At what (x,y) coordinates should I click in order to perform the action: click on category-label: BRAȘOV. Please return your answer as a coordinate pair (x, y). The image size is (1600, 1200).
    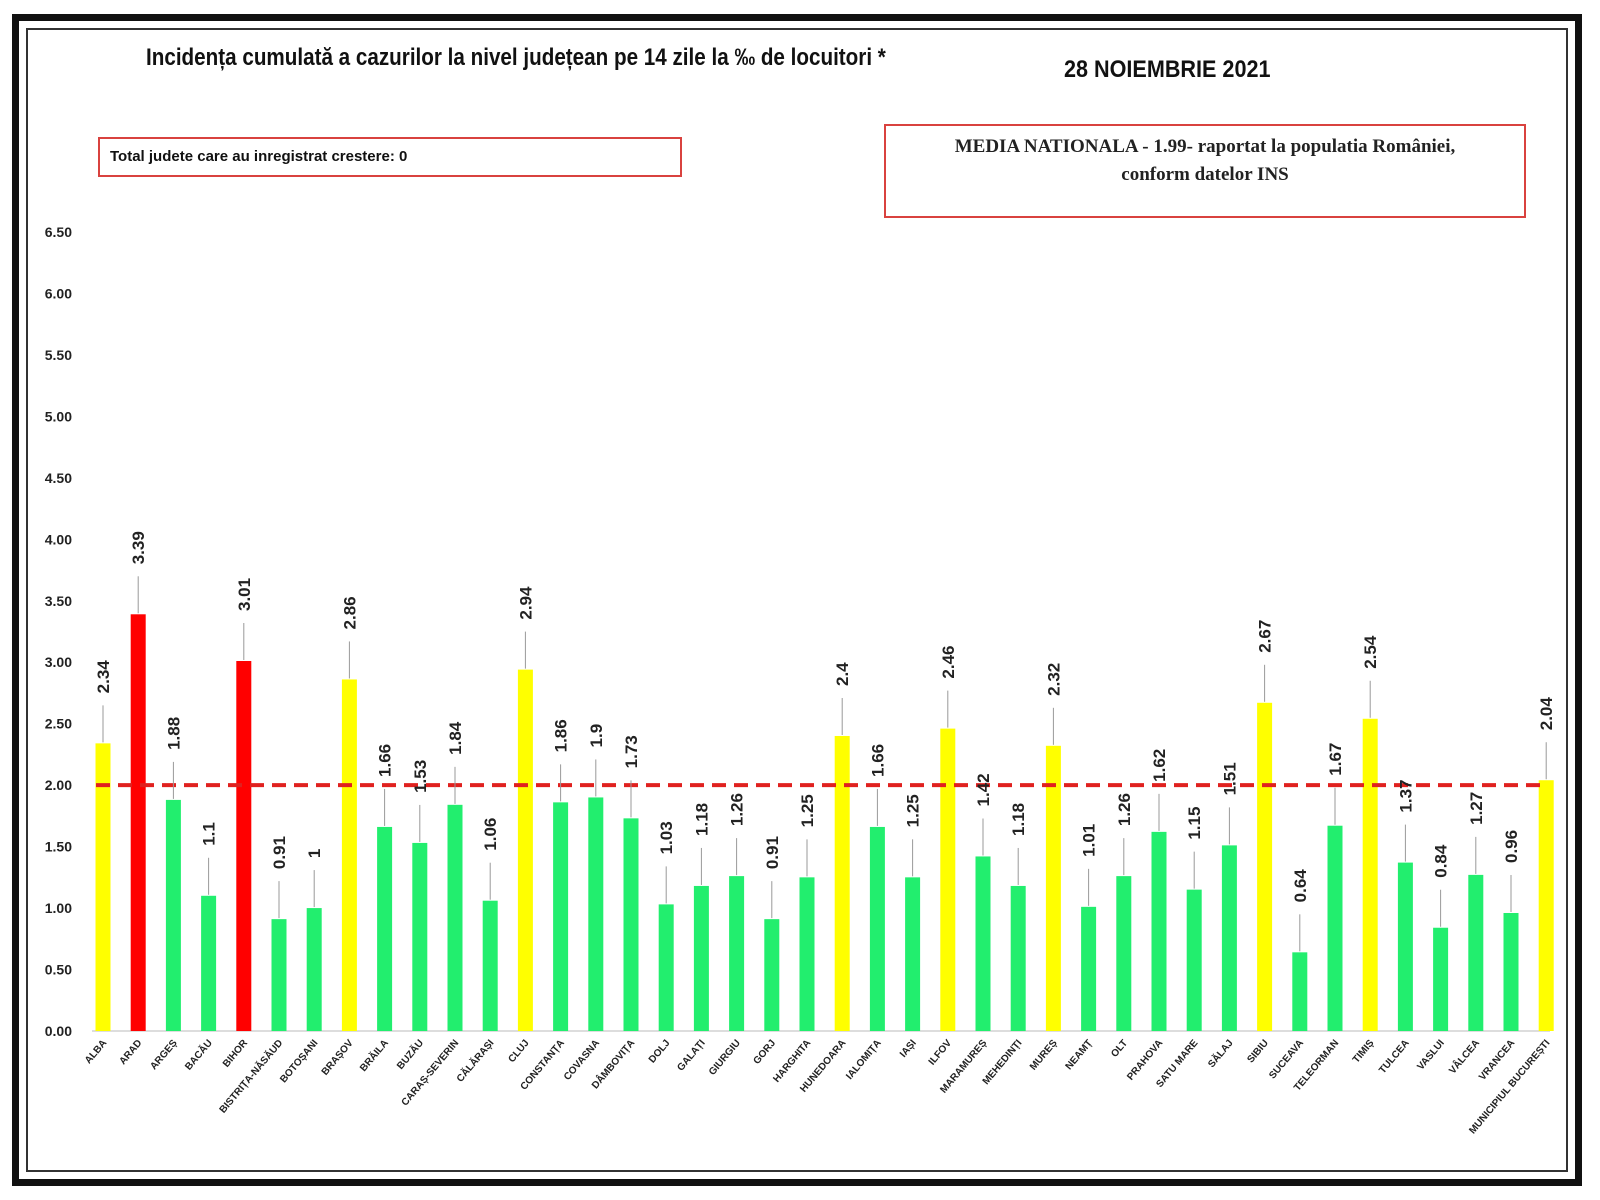
    Looking at the image, I should click on (338, 1058).